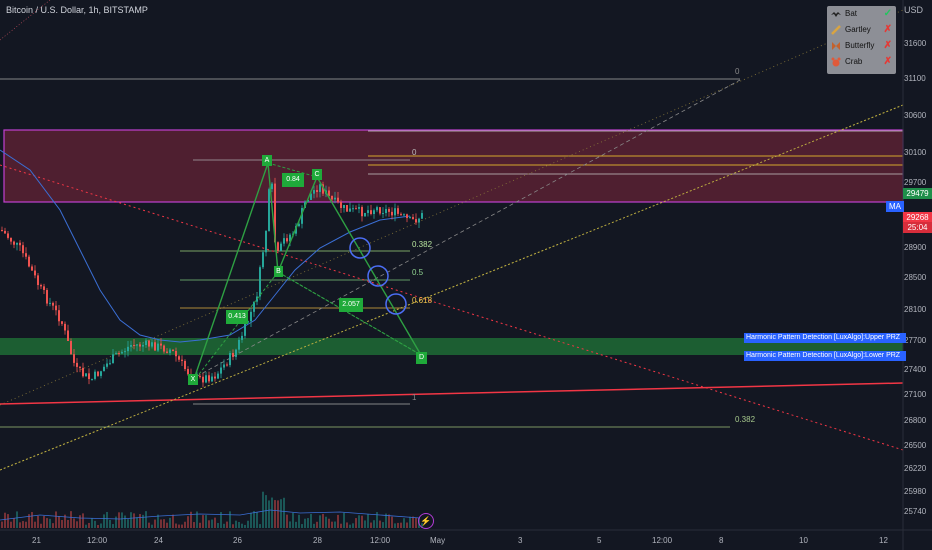  I want to click on legend-label: Butterfly, so click(860, 45).